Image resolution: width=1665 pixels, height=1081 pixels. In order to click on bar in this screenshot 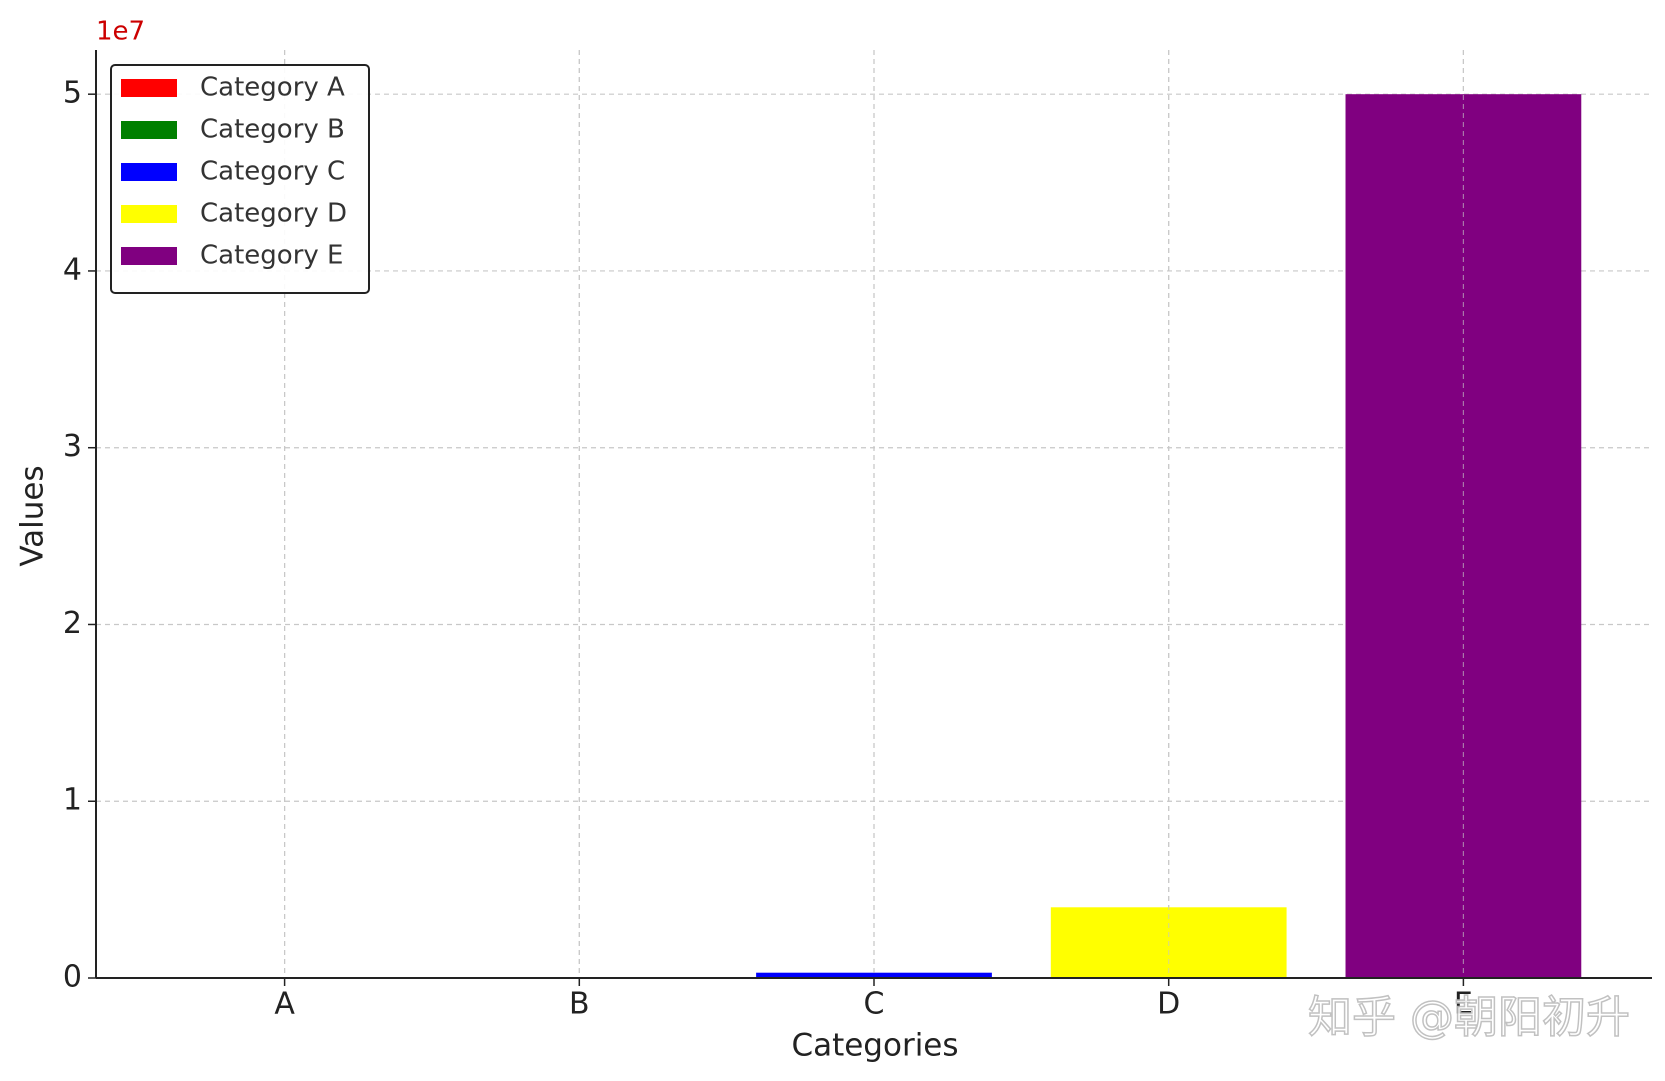, I will do `click(874, 975)`.